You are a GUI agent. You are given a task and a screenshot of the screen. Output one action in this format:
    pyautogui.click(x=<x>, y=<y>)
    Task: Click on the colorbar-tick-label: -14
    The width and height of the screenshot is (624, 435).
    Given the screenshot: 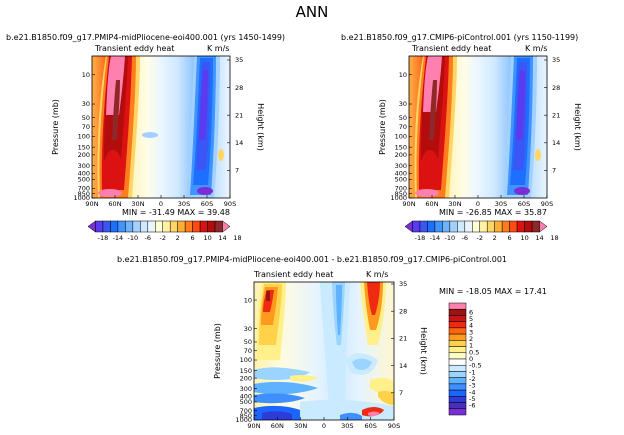 What is the action you would take?
    pyautogui.click(x=118, y=238)
    